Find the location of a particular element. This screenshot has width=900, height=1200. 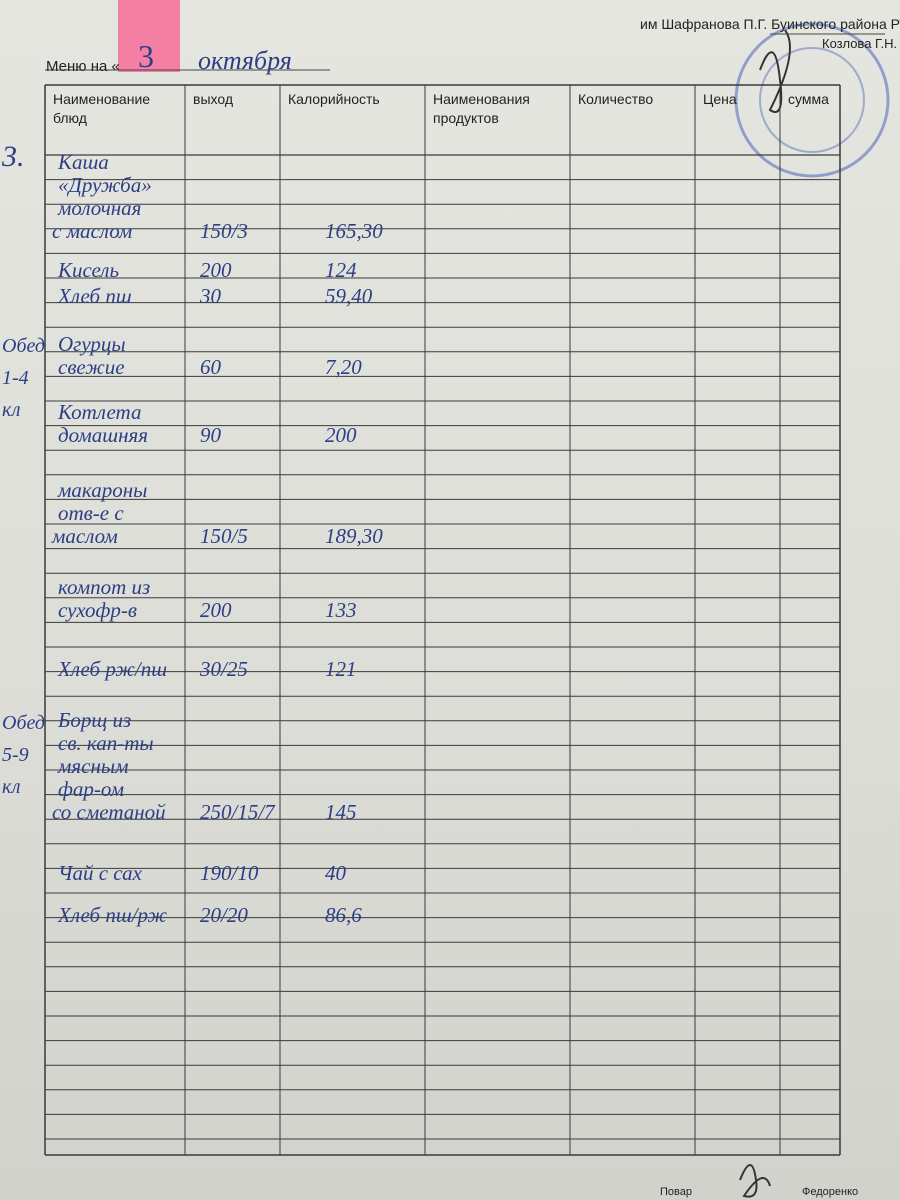

margin-note: 5-9 is located at coordinates (15, 755).